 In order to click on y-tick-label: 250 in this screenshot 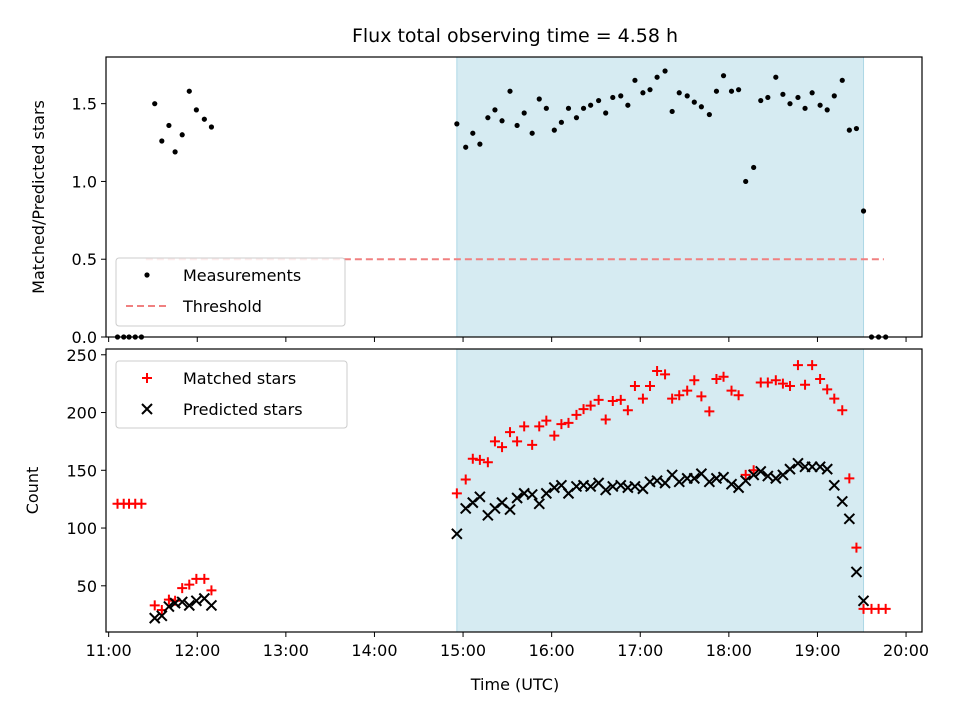, I will do `click(81, 355)`.